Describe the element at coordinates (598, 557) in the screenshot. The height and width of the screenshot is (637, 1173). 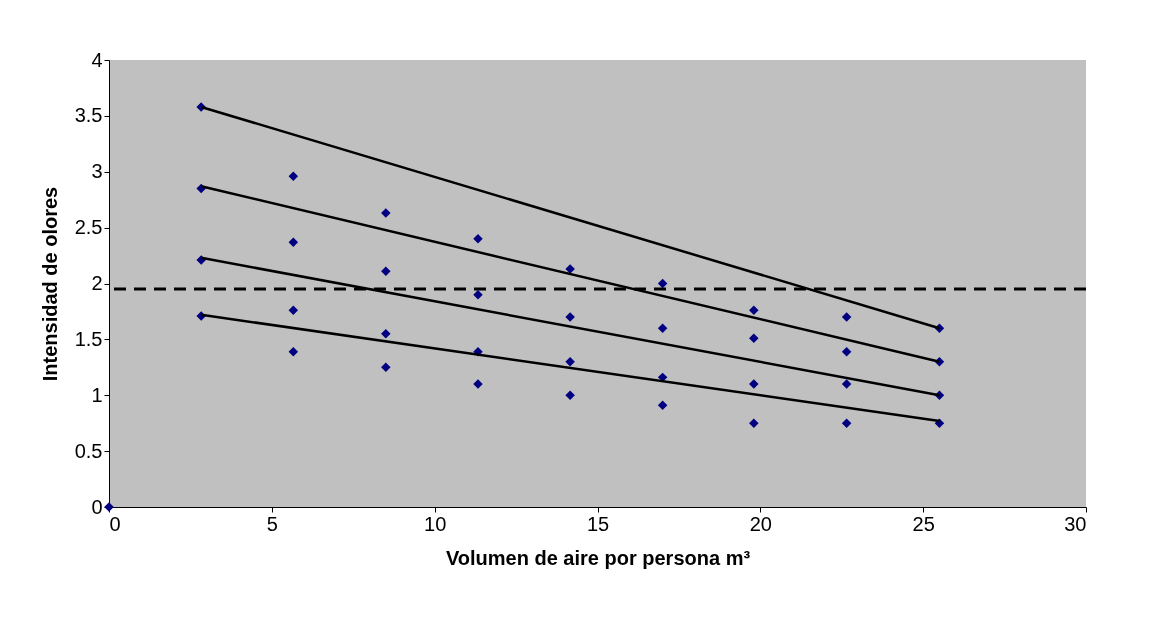
I see `x-axis-title: Volumen de aire por persona m³` at that location.